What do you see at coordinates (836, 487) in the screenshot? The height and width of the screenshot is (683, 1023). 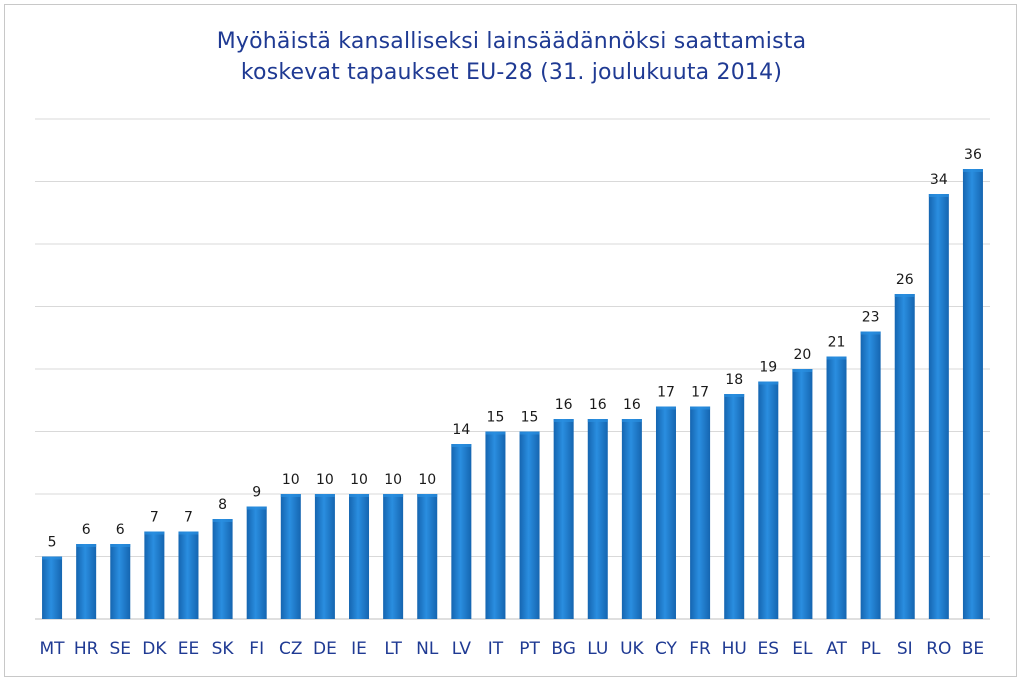 I see `bar-at` at bounding box center [836, 487].